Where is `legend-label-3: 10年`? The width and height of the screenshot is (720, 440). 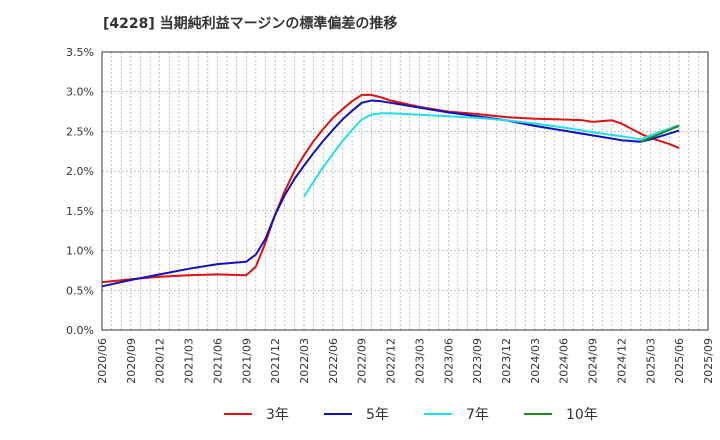
legend-label-3: 10年 is located at coordinates (582, 415).